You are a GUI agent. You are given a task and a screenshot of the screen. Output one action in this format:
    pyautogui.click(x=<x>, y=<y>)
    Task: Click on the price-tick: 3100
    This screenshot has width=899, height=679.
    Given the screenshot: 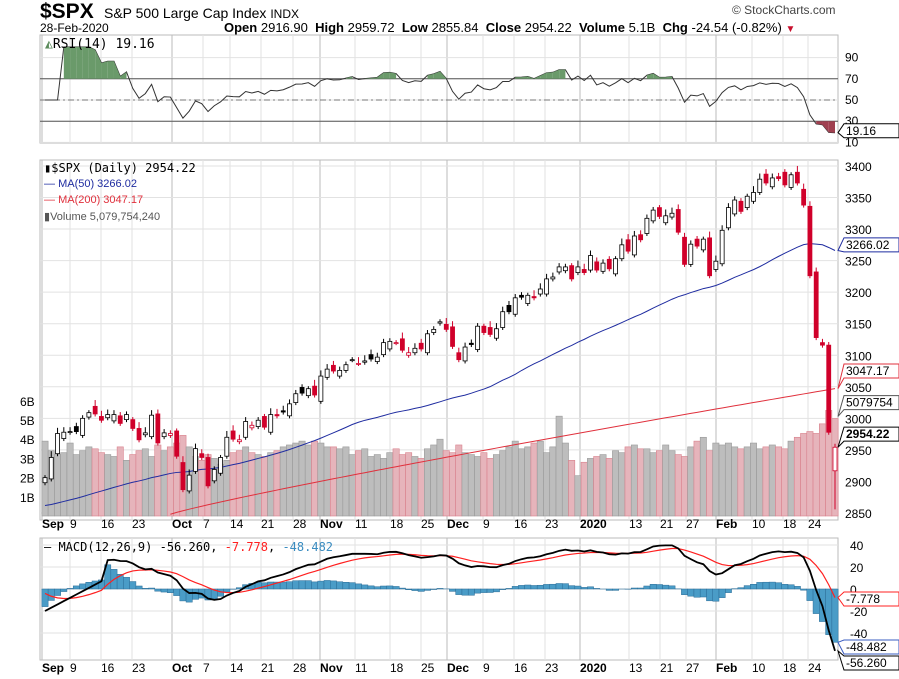 What is the action you would take?
    pyautogui.click(x=858, y=356)
    